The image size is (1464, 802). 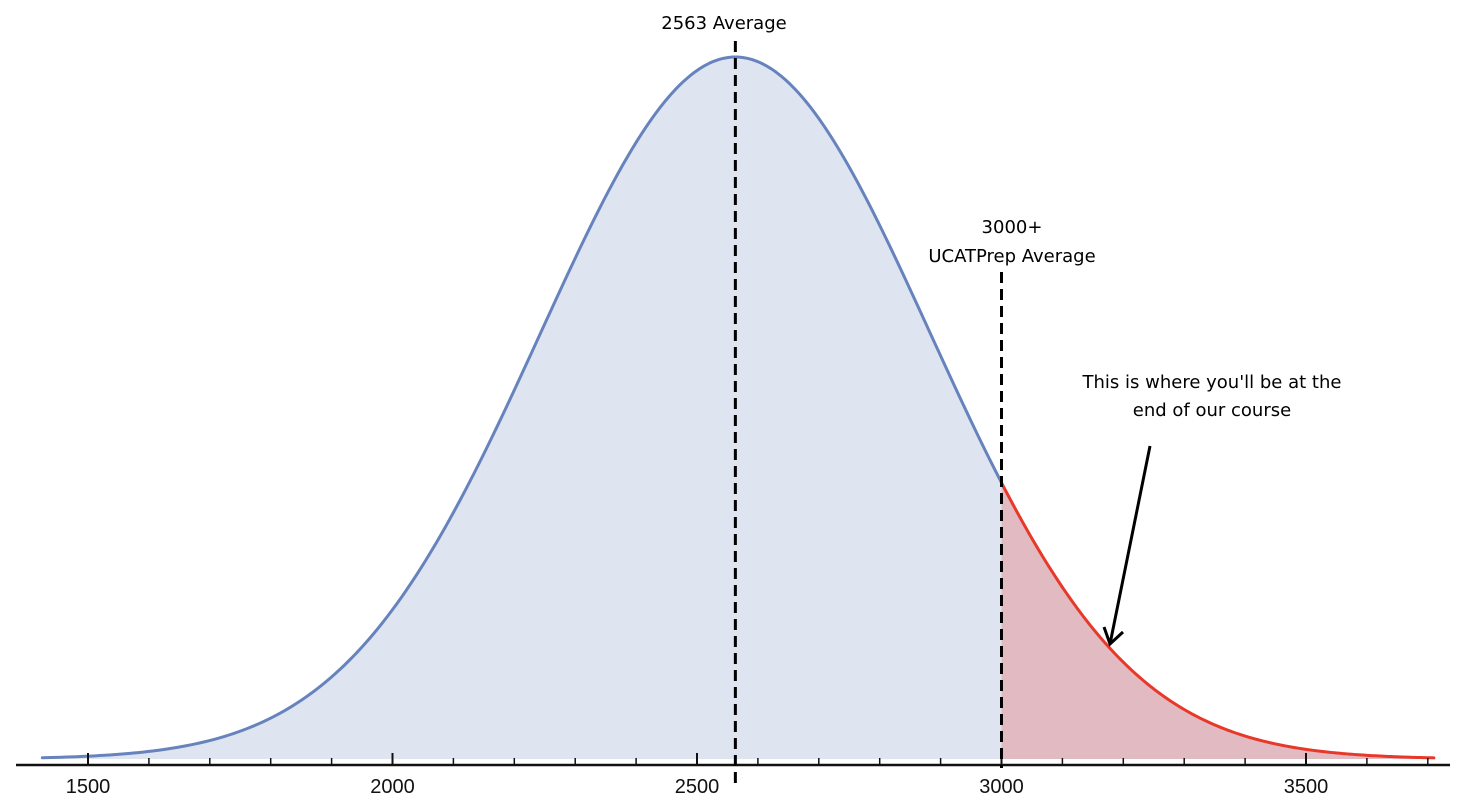 I want to click on x-tick-label: 2500, so click(x=697, y=787).